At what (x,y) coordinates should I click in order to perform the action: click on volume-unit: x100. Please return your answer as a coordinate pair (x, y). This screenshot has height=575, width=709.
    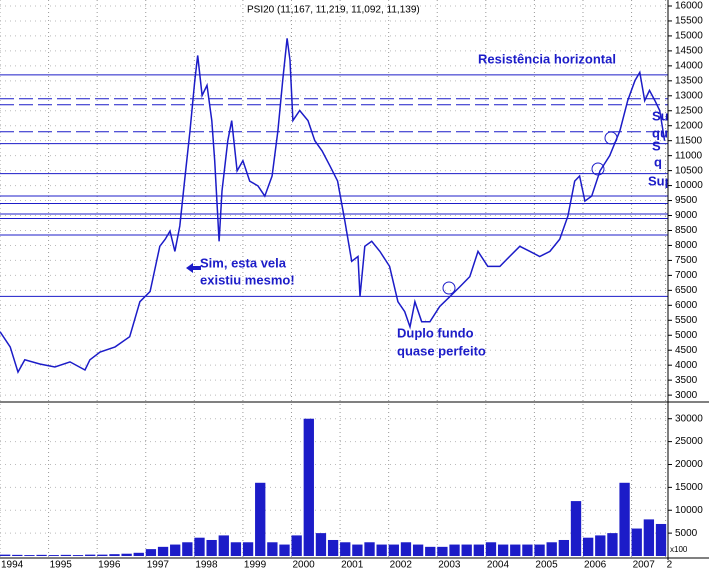
    Looking at the image, I should click on (679, 549).